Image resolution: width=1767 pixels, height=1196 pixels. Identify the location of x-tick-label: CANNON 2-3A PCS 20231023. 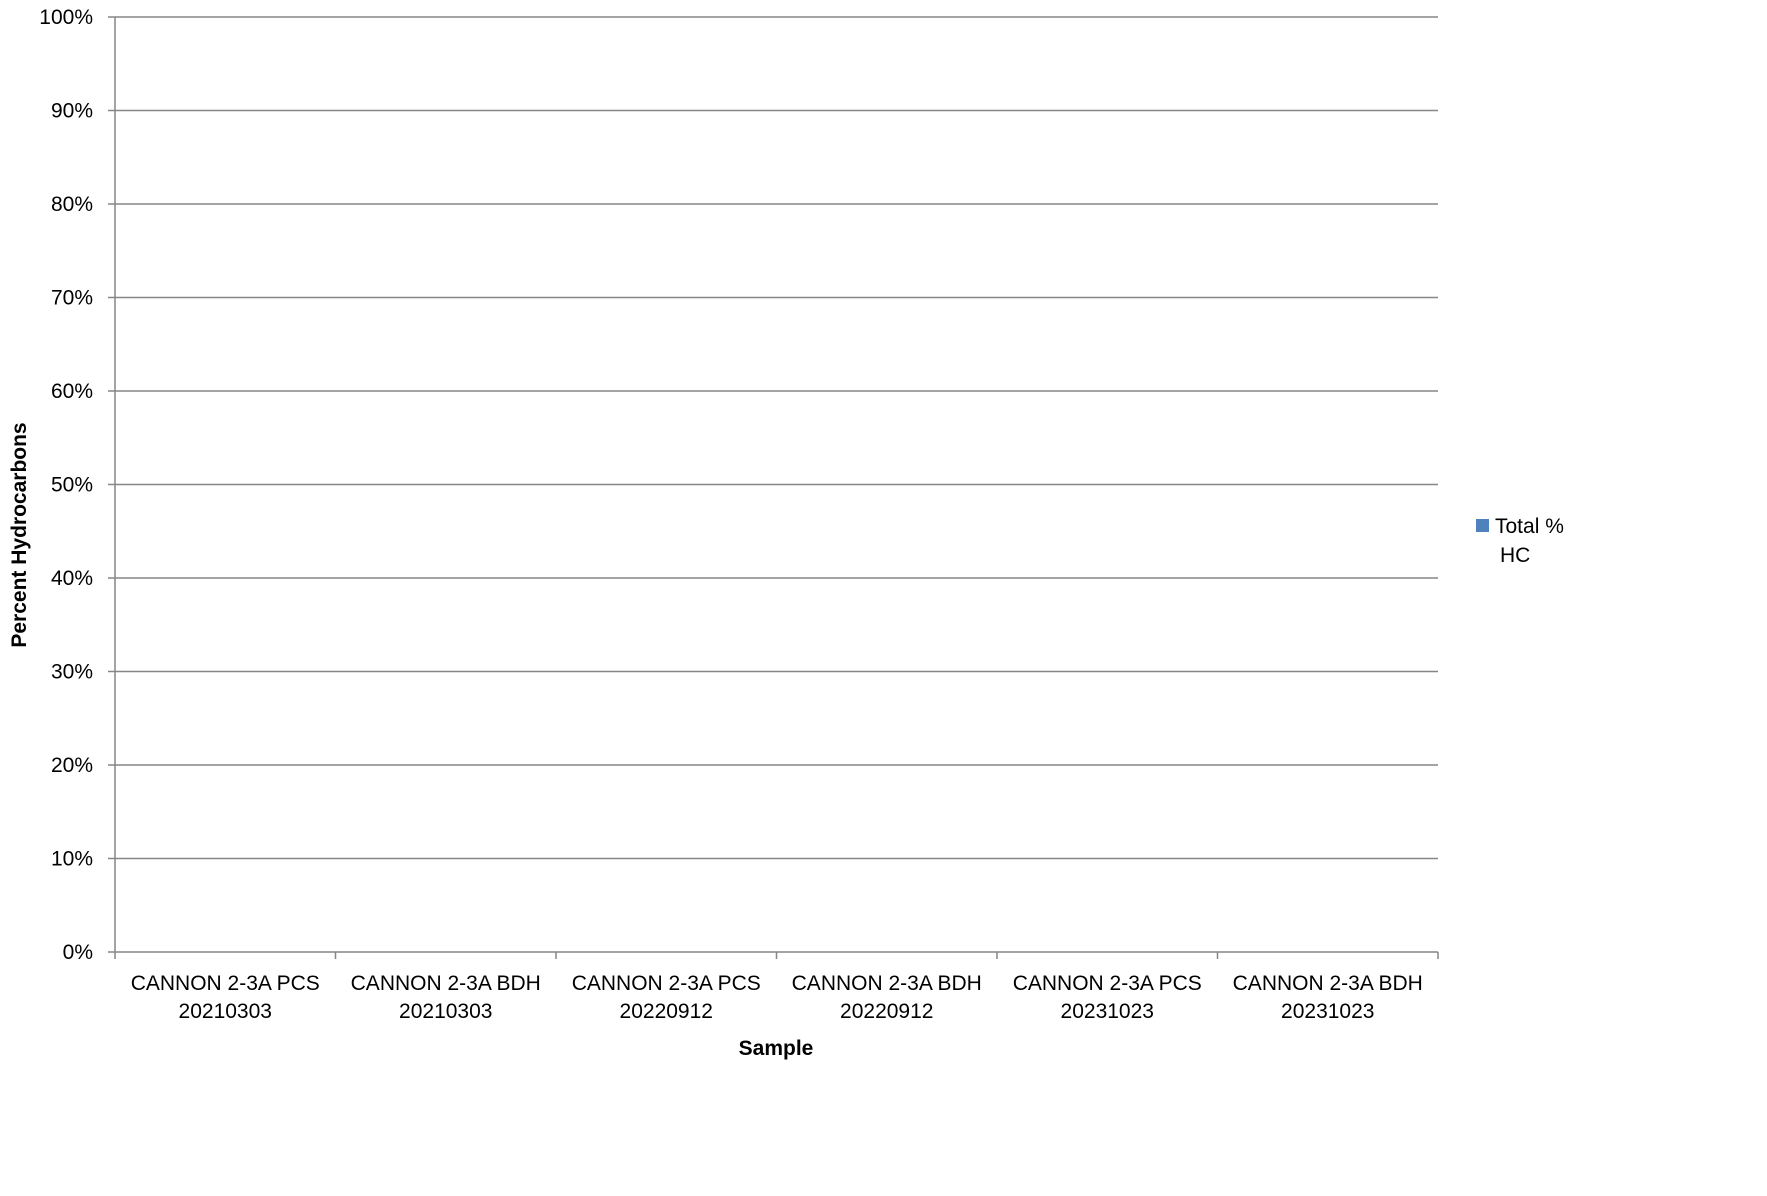
(1107, 997).